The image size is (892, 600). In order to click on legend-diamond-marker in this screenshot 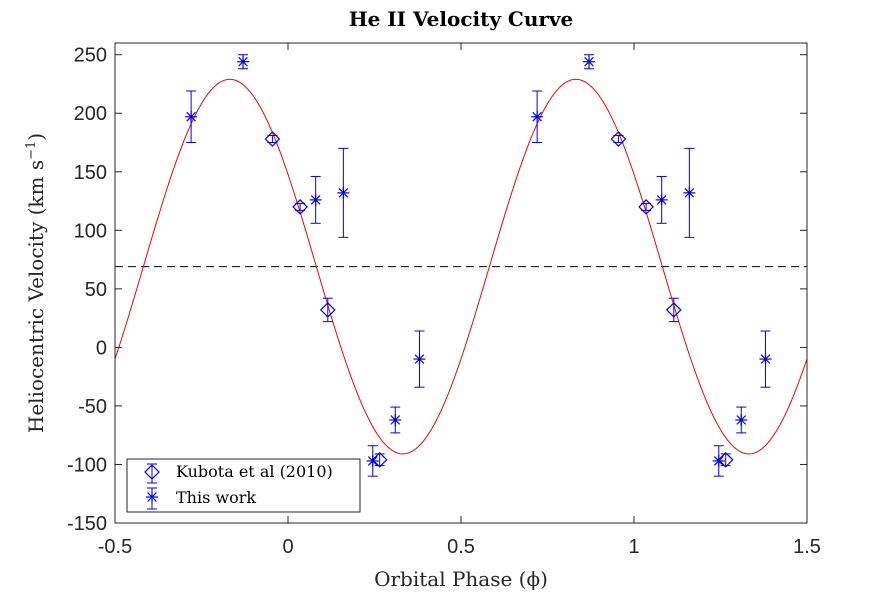, I will do `click(152, 472)`.